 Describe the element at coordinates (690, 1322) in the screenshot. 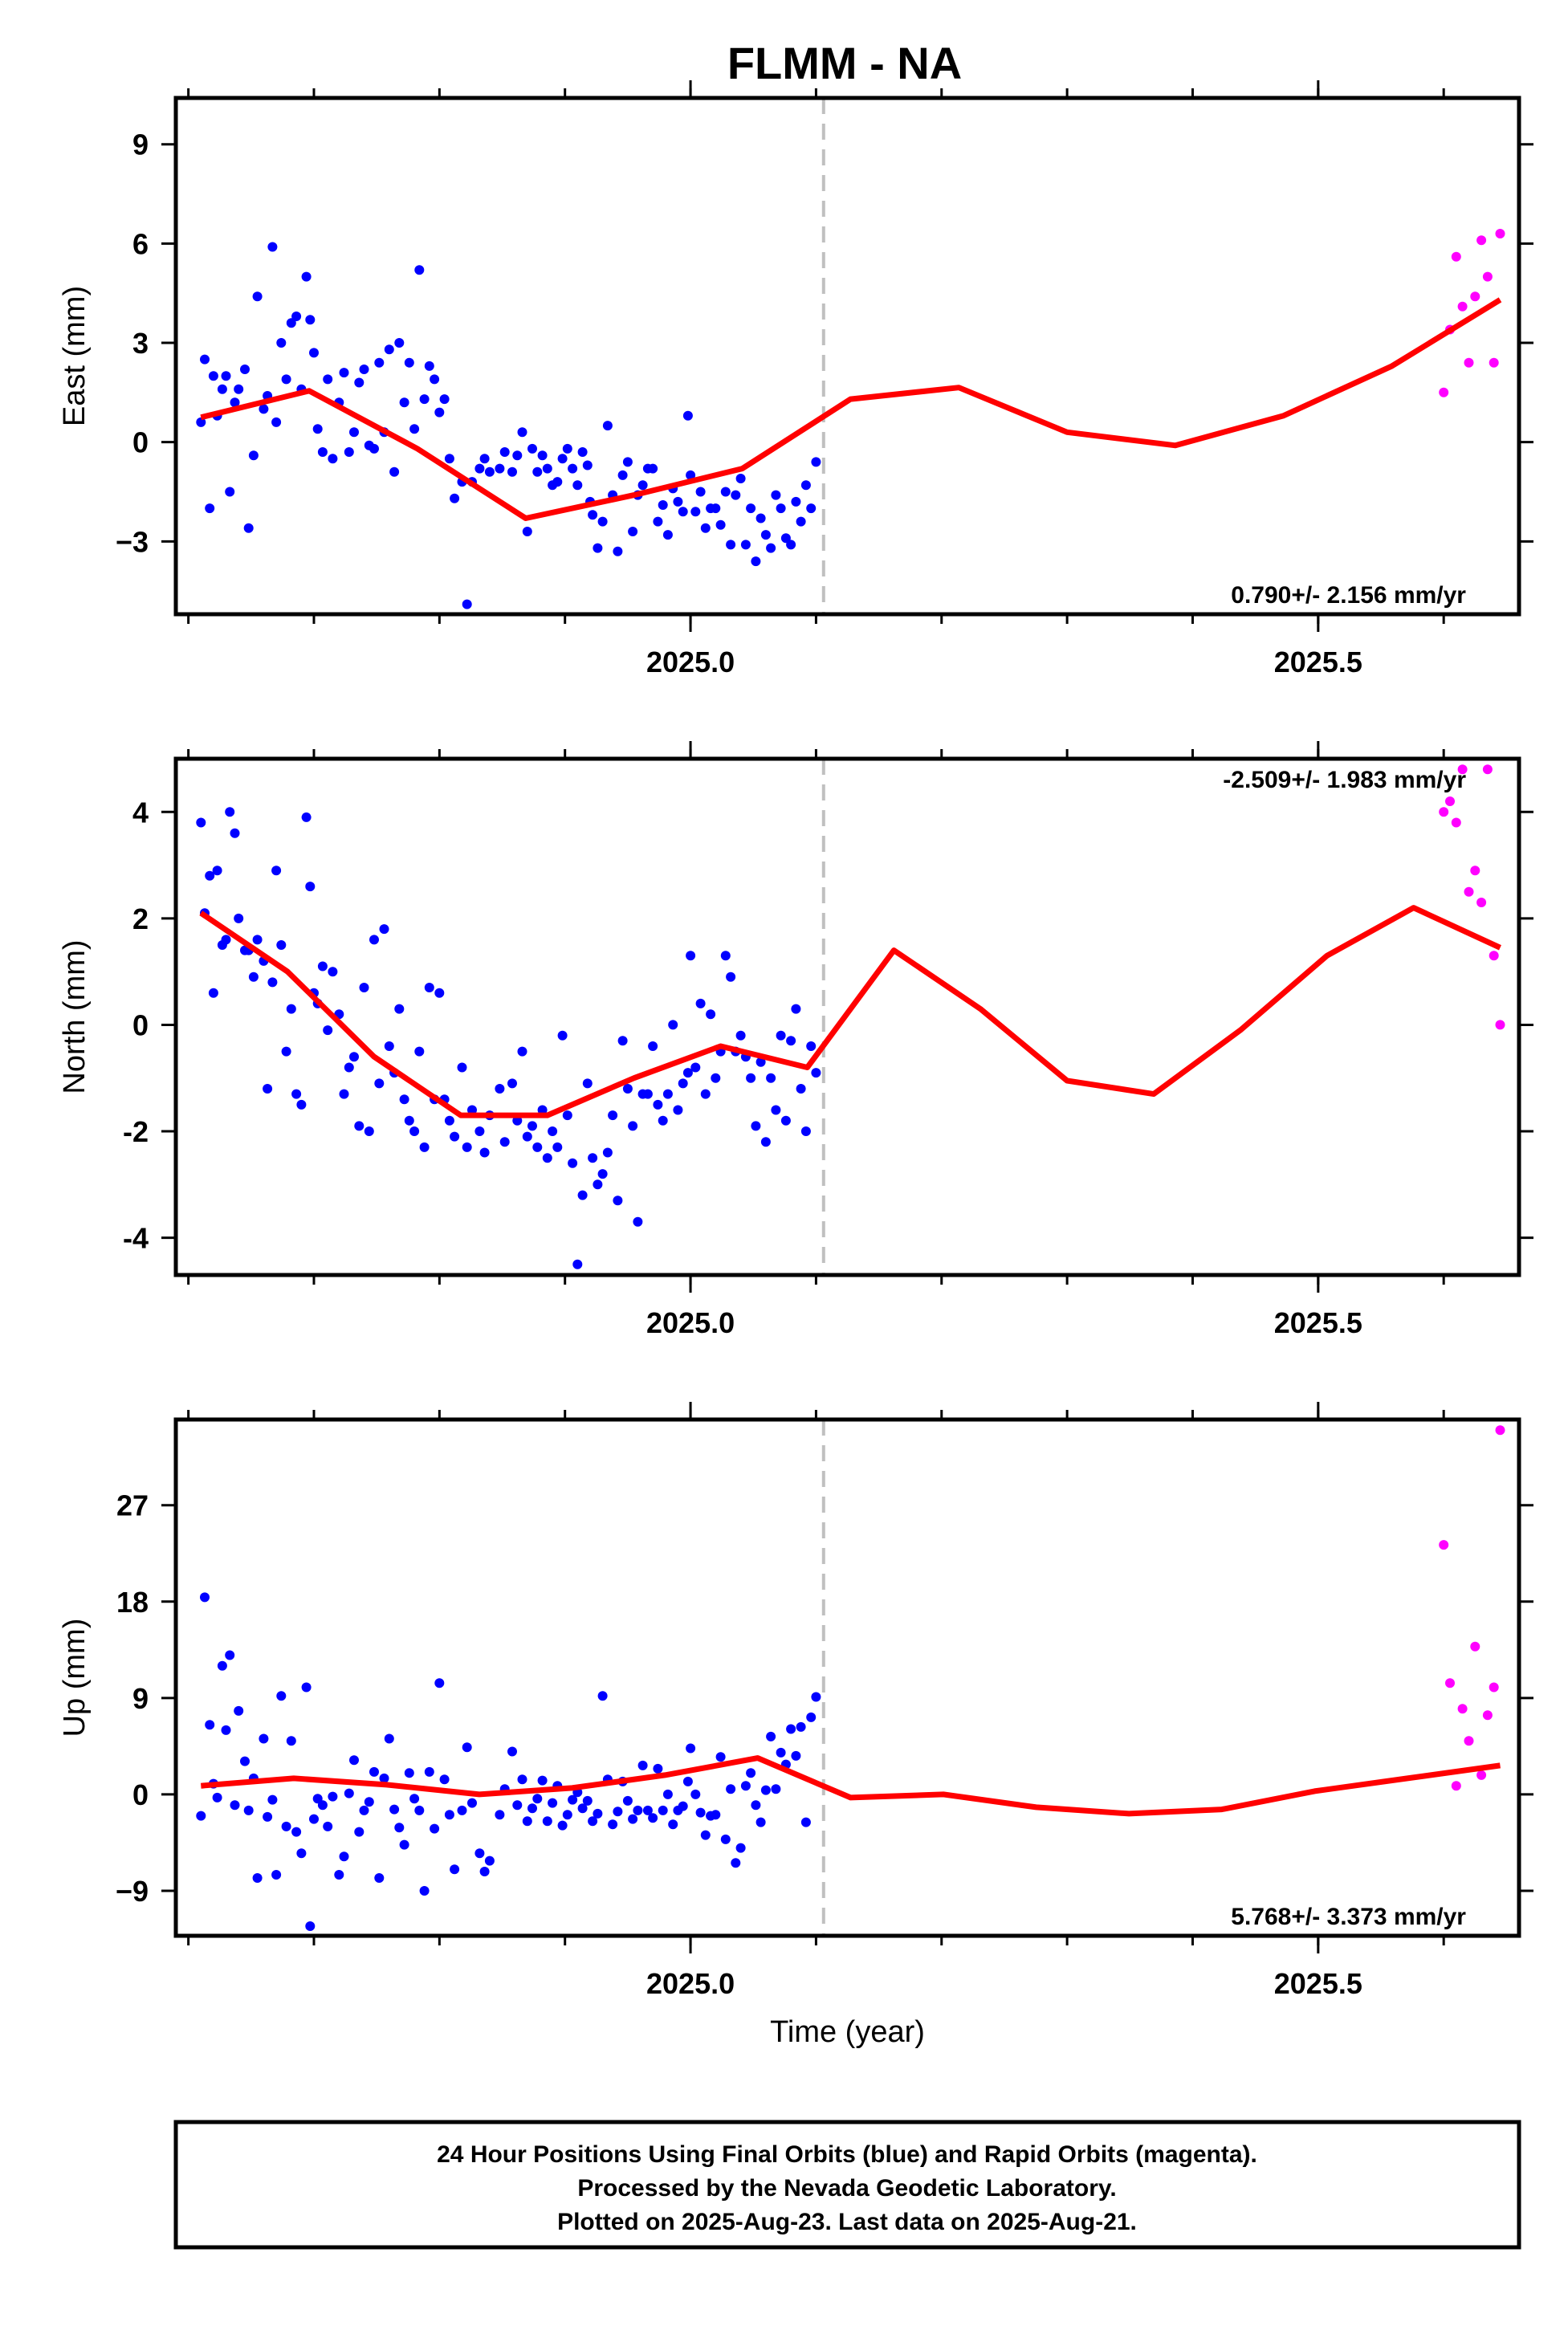

I see `north-x-tick-label: 2025.0` at that location.